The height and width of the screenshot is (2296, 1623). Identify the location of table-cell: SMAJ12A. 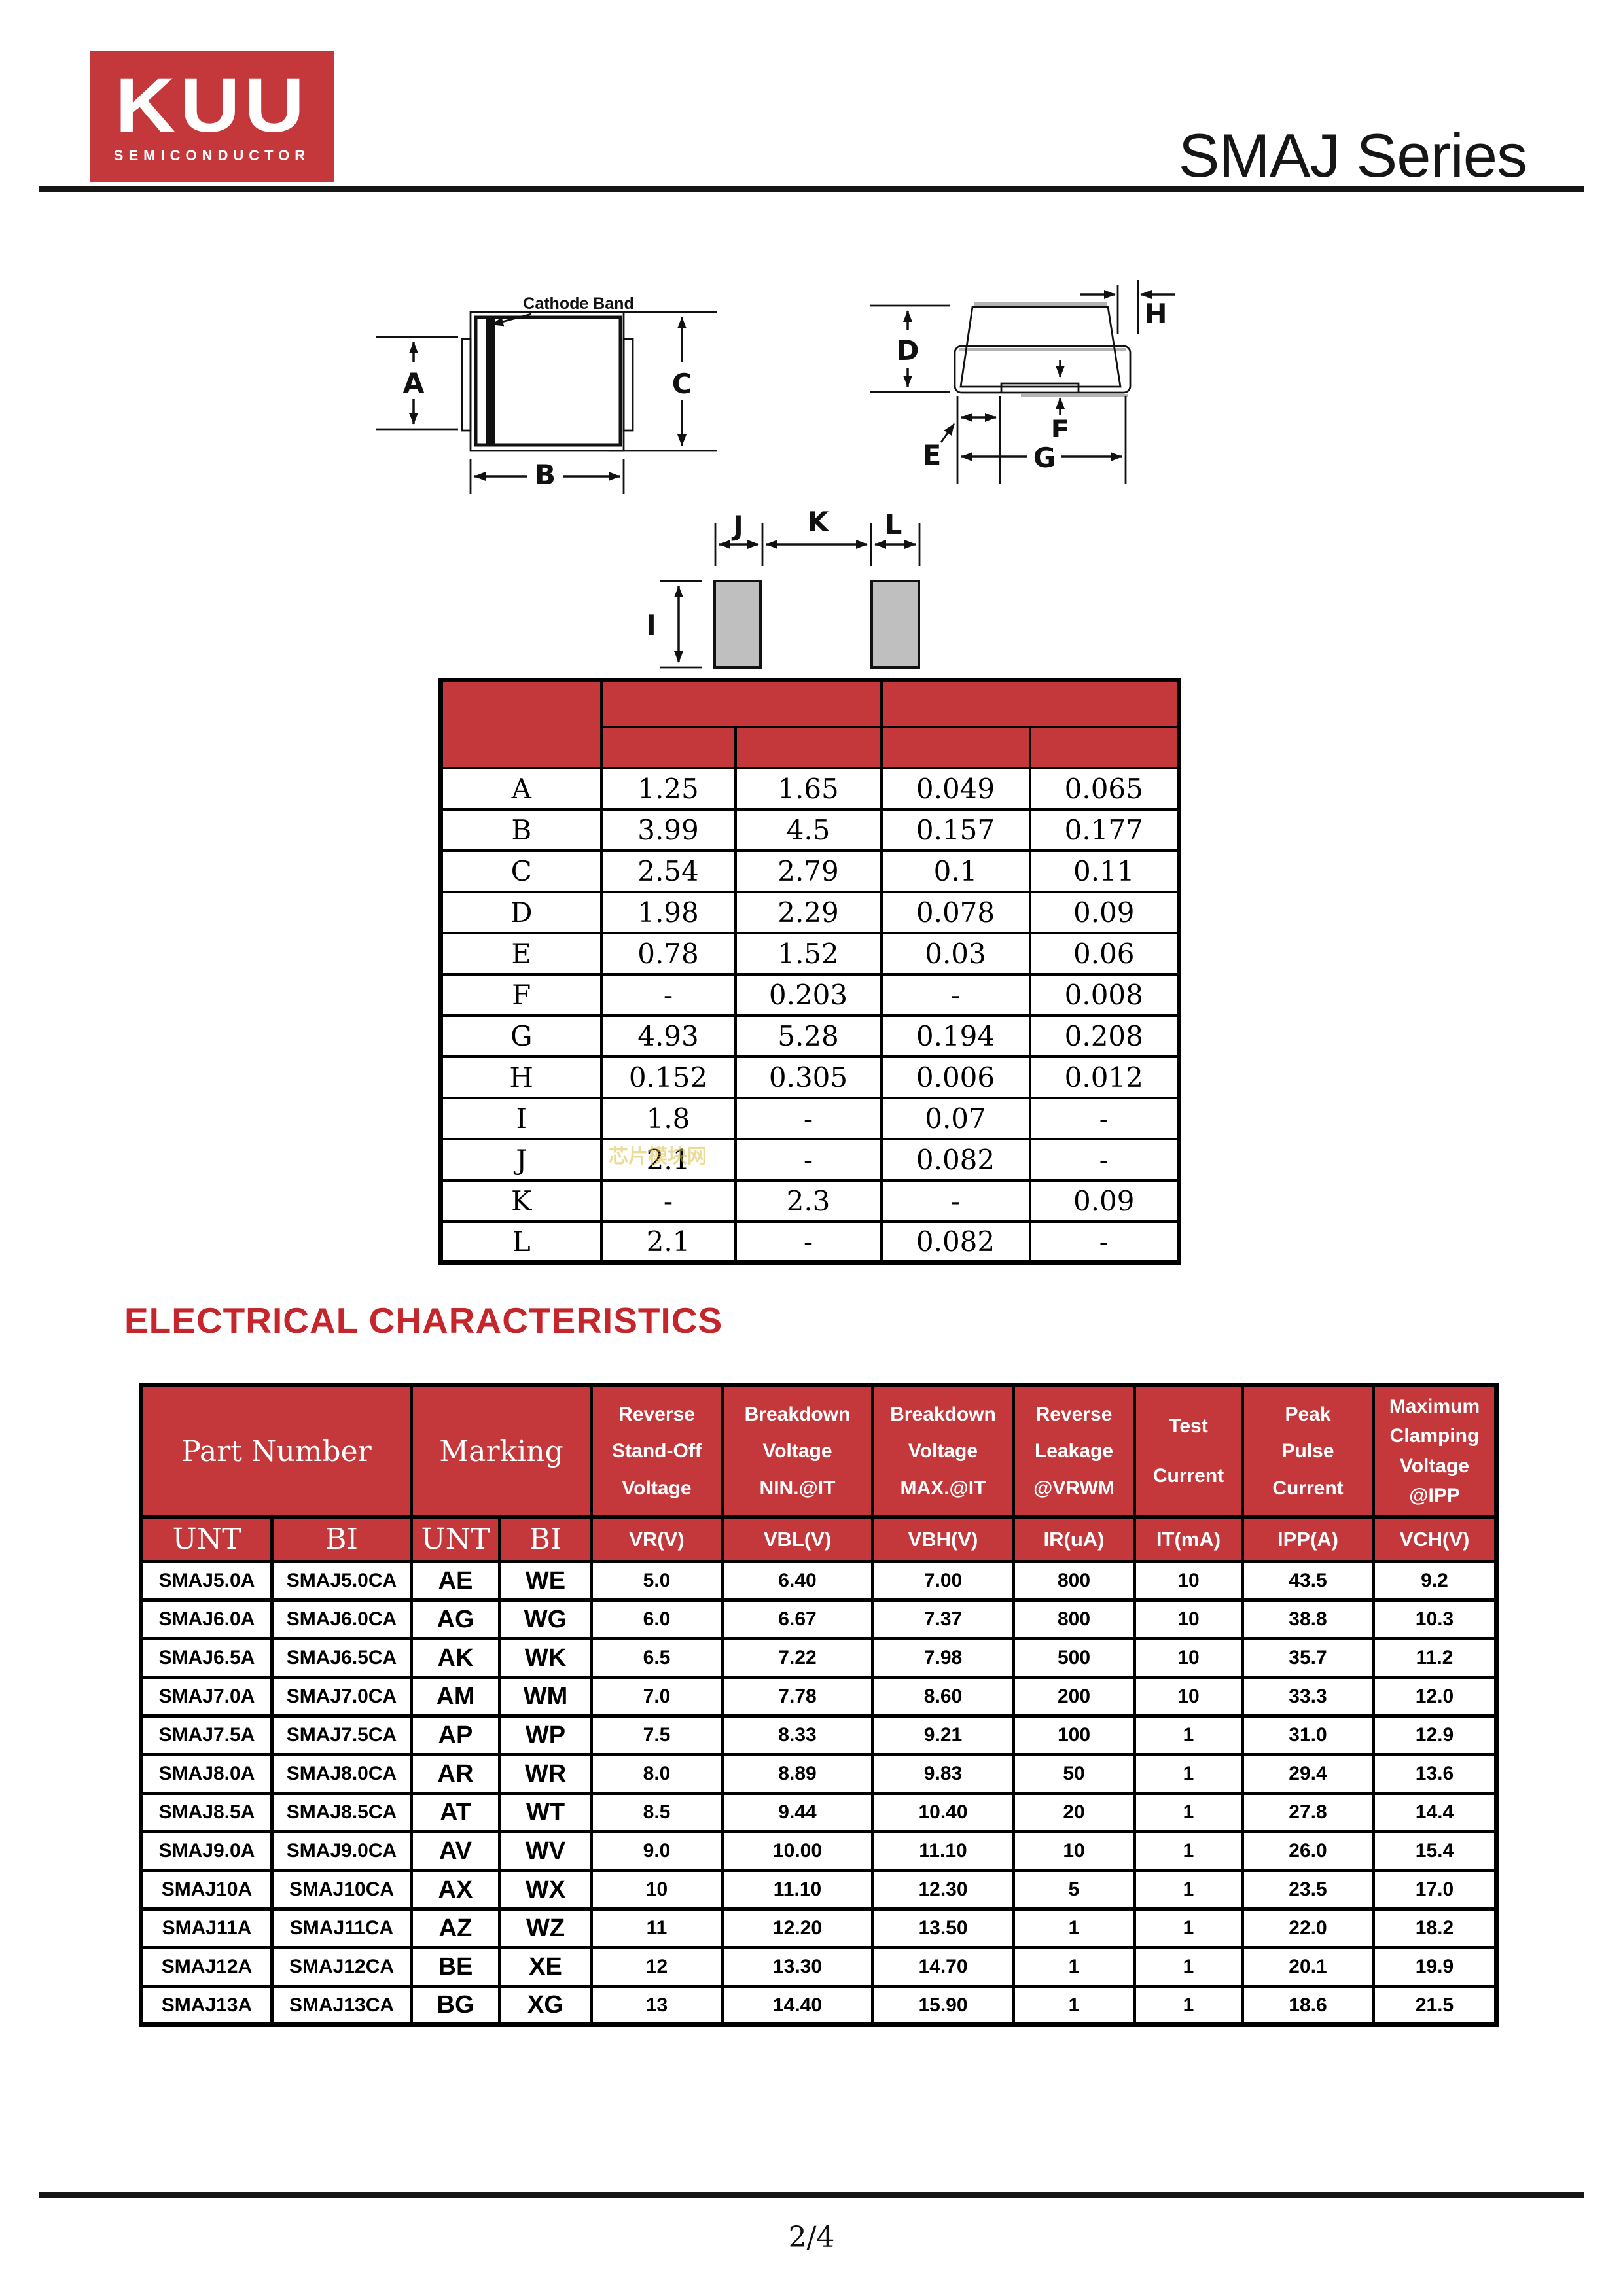
(207, 1967).